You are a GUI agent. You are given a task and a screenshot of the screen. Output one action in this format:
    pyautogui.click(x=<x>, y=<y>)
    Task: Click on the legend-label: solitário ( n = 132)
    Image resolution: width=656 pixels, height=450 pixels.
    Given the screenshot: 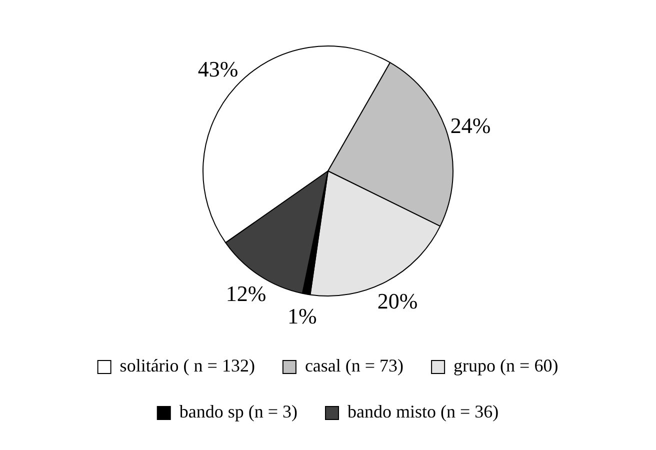 What is the action you would take?
    pyautogui.click(x=187, y=366)
    